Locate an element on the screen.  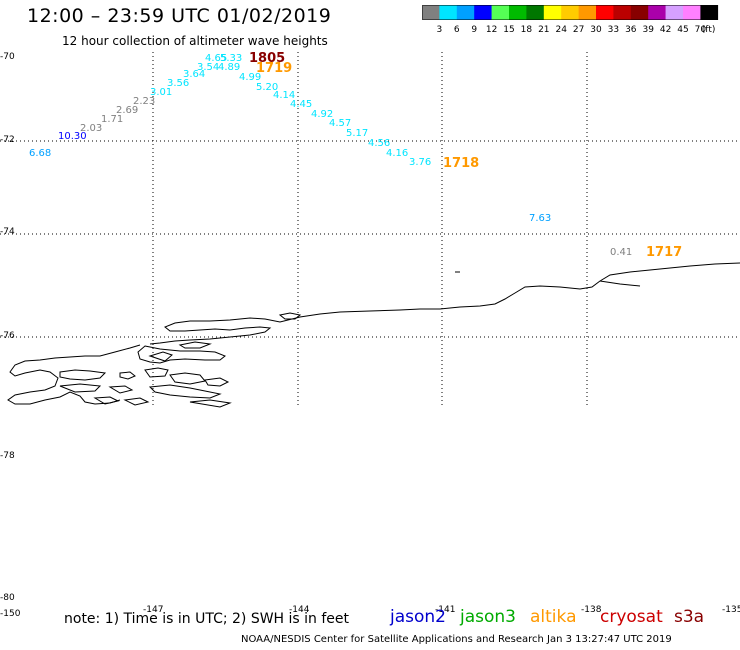
color-scale-legend: 3 6 9 12 15 18 21 24 27 30 33 36 39 42 45 70(ft) is located at coordinates (570, 20).